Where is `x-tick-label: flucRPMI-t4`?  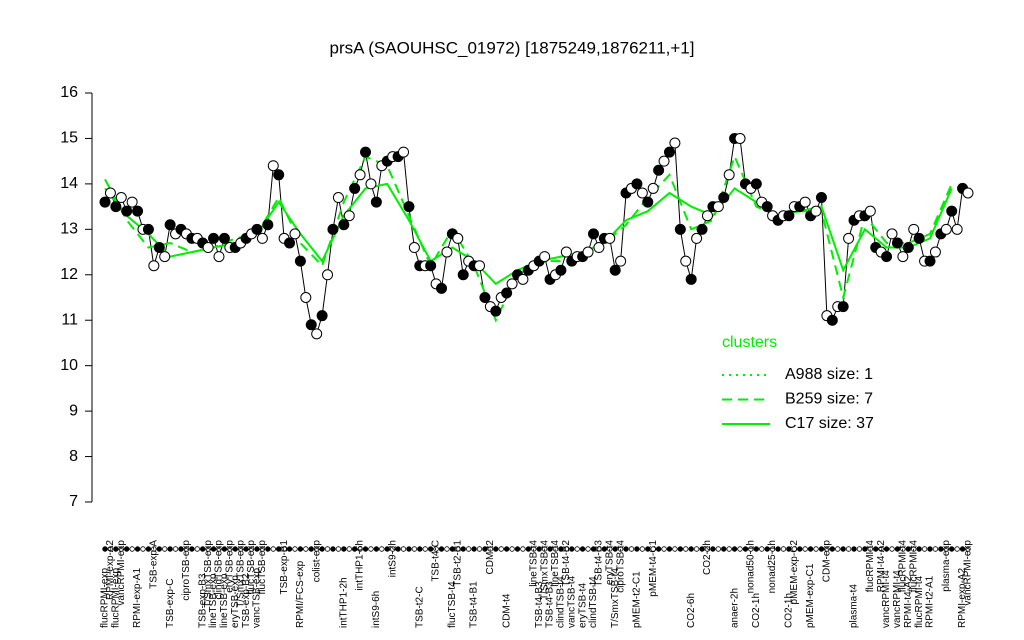 x-tick-label: flucRPMI-t4 is located at coordinates (919, 601).